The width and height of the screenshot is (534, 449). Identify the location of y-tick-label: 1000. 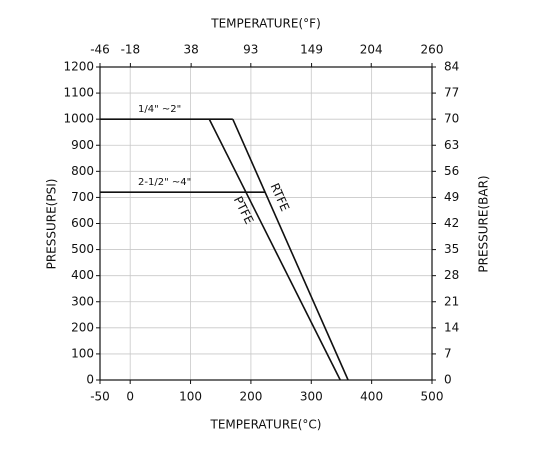
(78, 119).